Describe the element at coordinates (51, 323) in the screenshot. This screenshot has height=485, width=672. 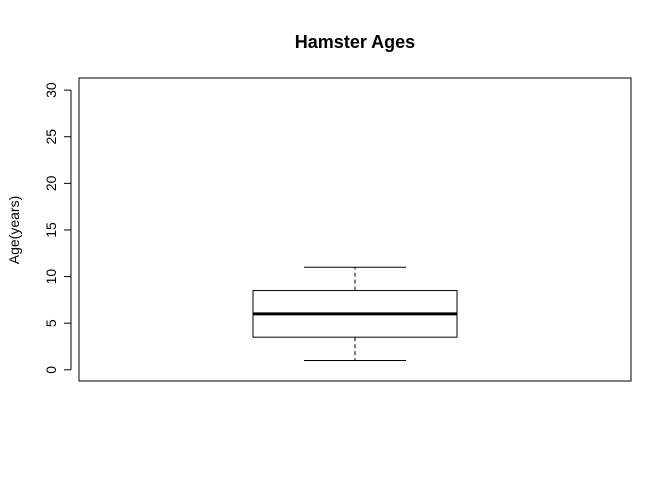
I see `y-tick-label: 5` at that location.